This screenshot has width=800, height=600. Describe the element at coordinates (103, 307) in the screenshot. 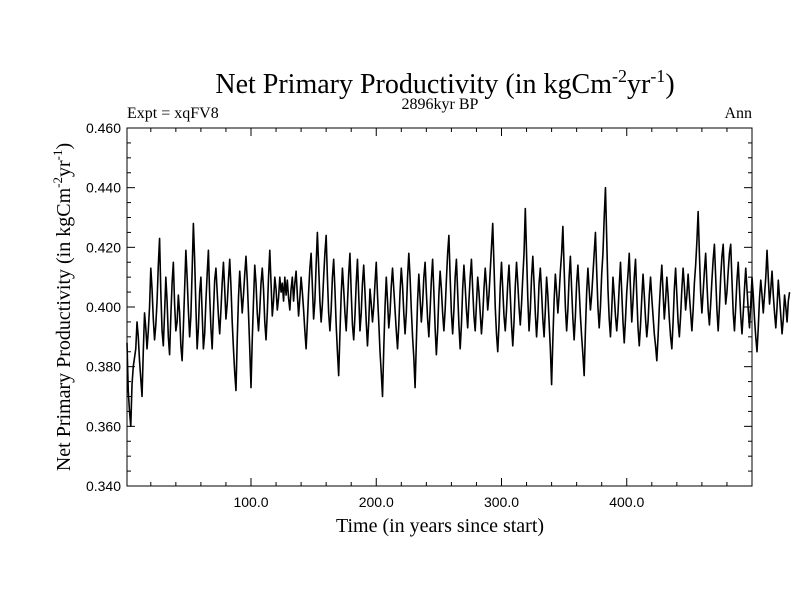

I see `y-tick-label: 0.400` at that location.